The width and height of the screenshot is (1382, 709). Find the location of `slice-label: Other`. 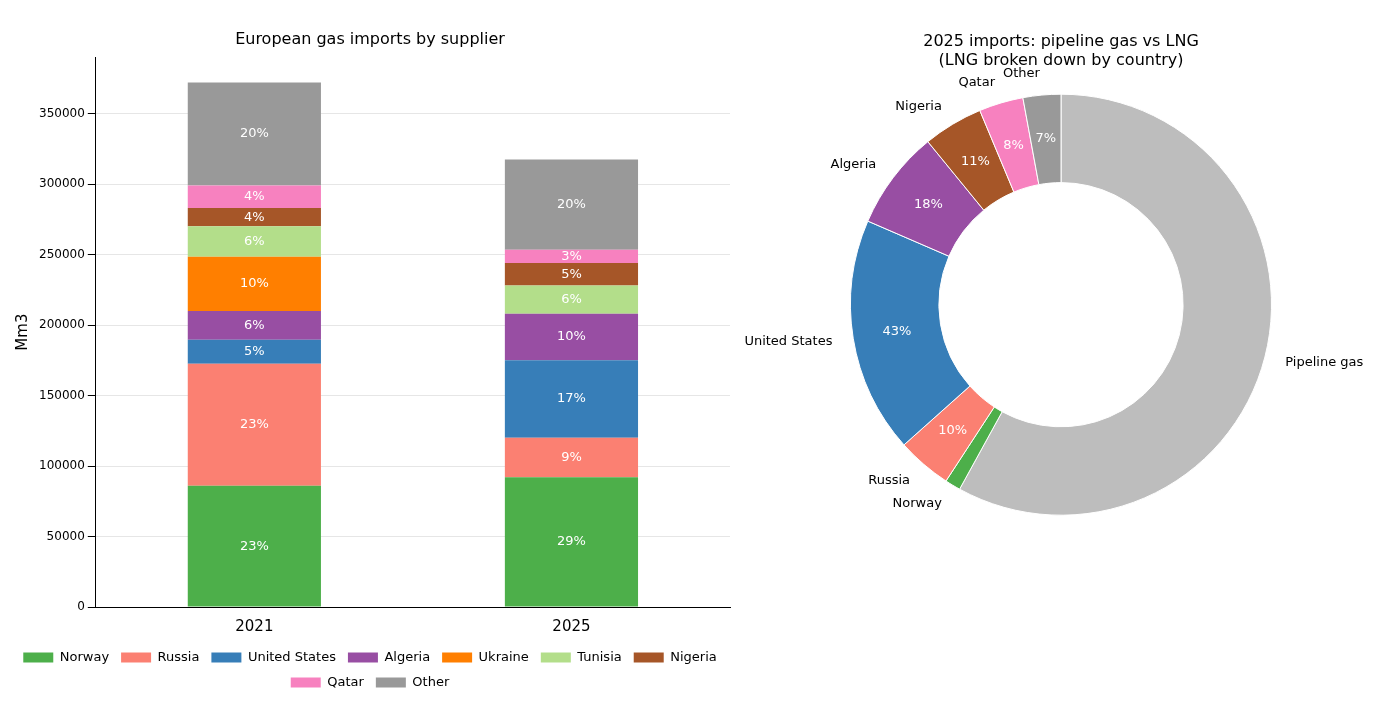

slice-label: Other is located at coordinates (1022, 73).